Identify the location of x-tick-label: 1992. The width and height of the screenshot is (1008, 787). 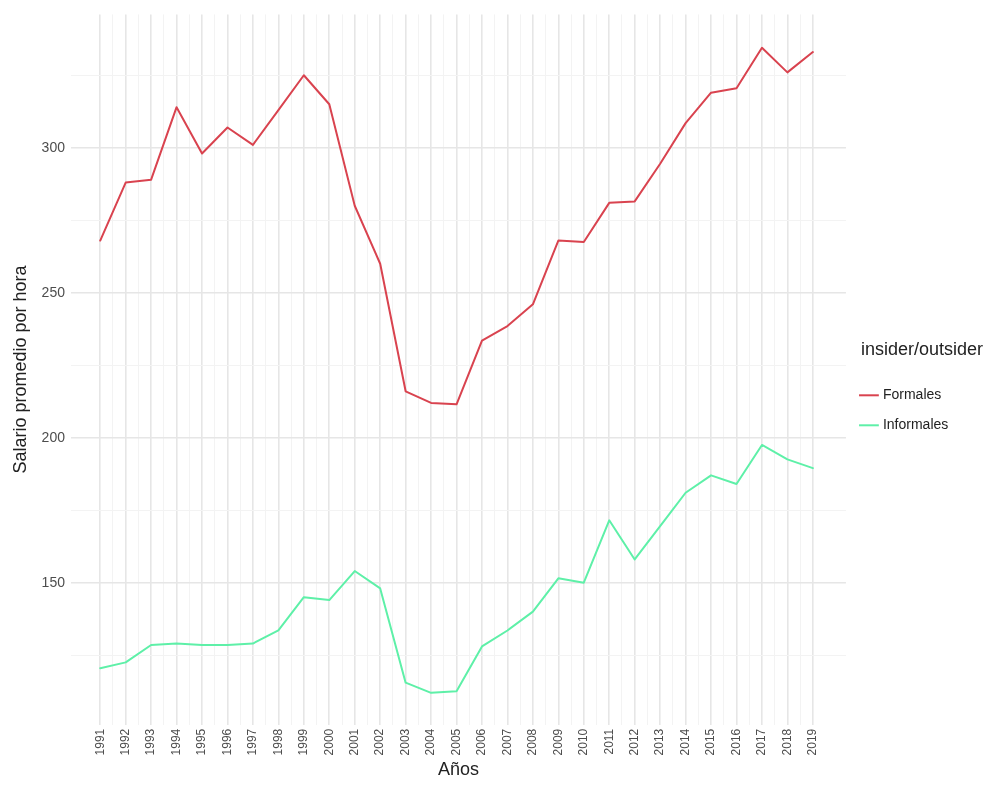
(124, 742).